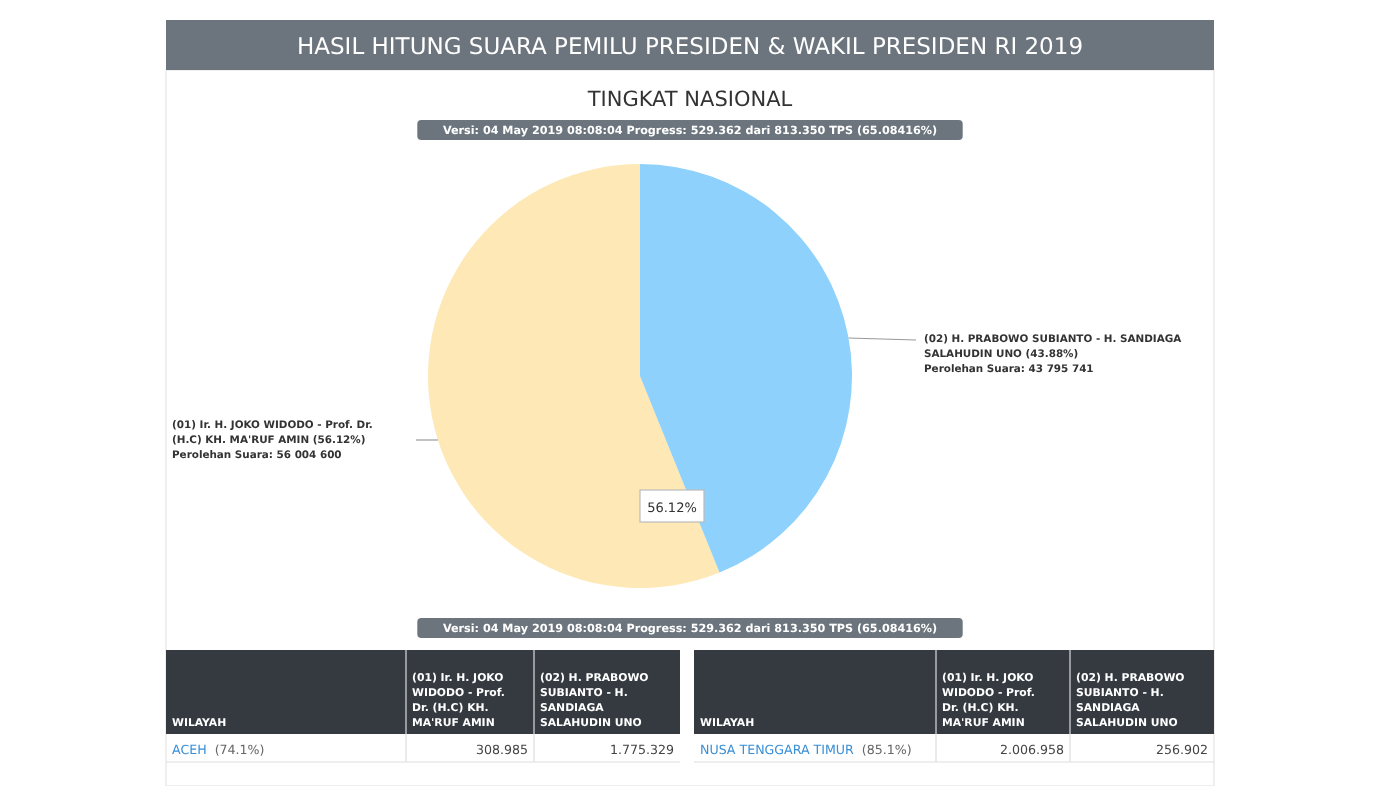  Describe the element at coordinates (689, 100) in the screenshot. I see `chart-subtitle: TINGKAT NASIONAL` at that location.